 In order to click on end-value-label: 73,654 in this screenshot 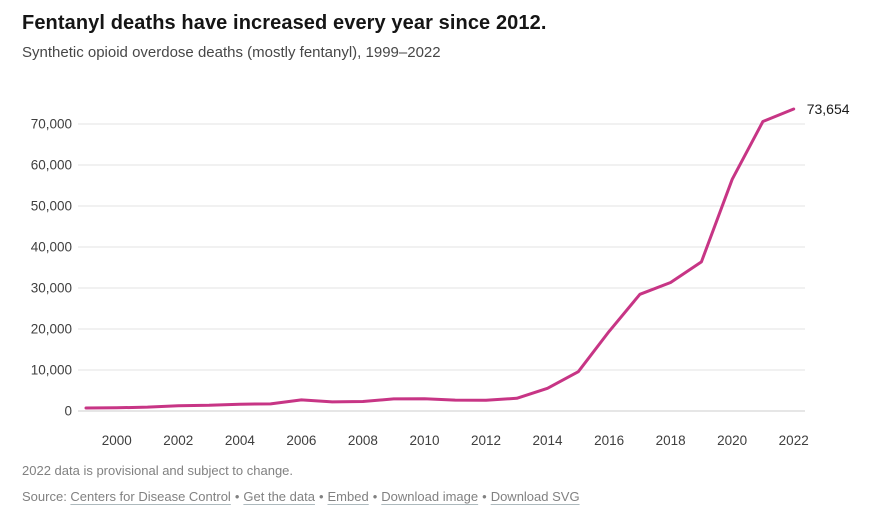, I will do `click(828, 109)`.